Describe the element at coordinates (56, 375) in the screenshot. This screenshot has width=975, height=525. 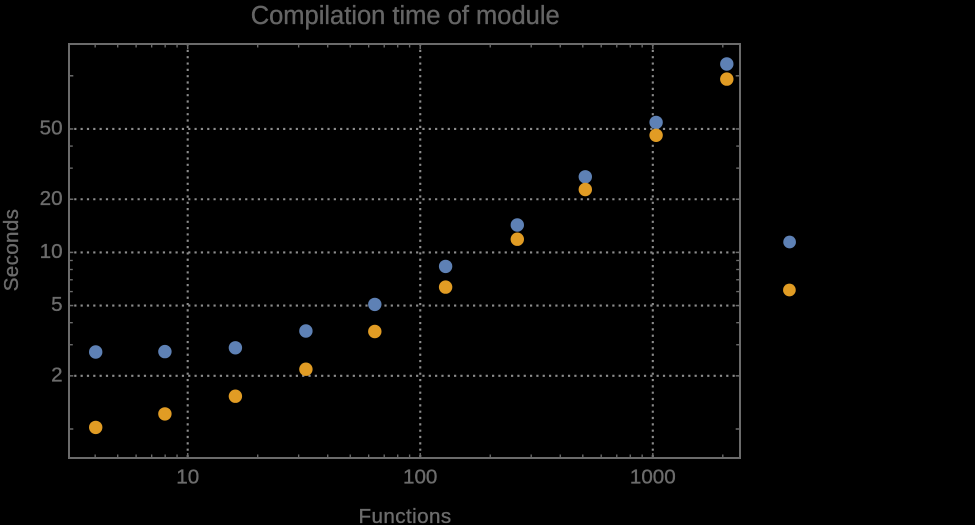
I see `svg-text: 2` at that location.